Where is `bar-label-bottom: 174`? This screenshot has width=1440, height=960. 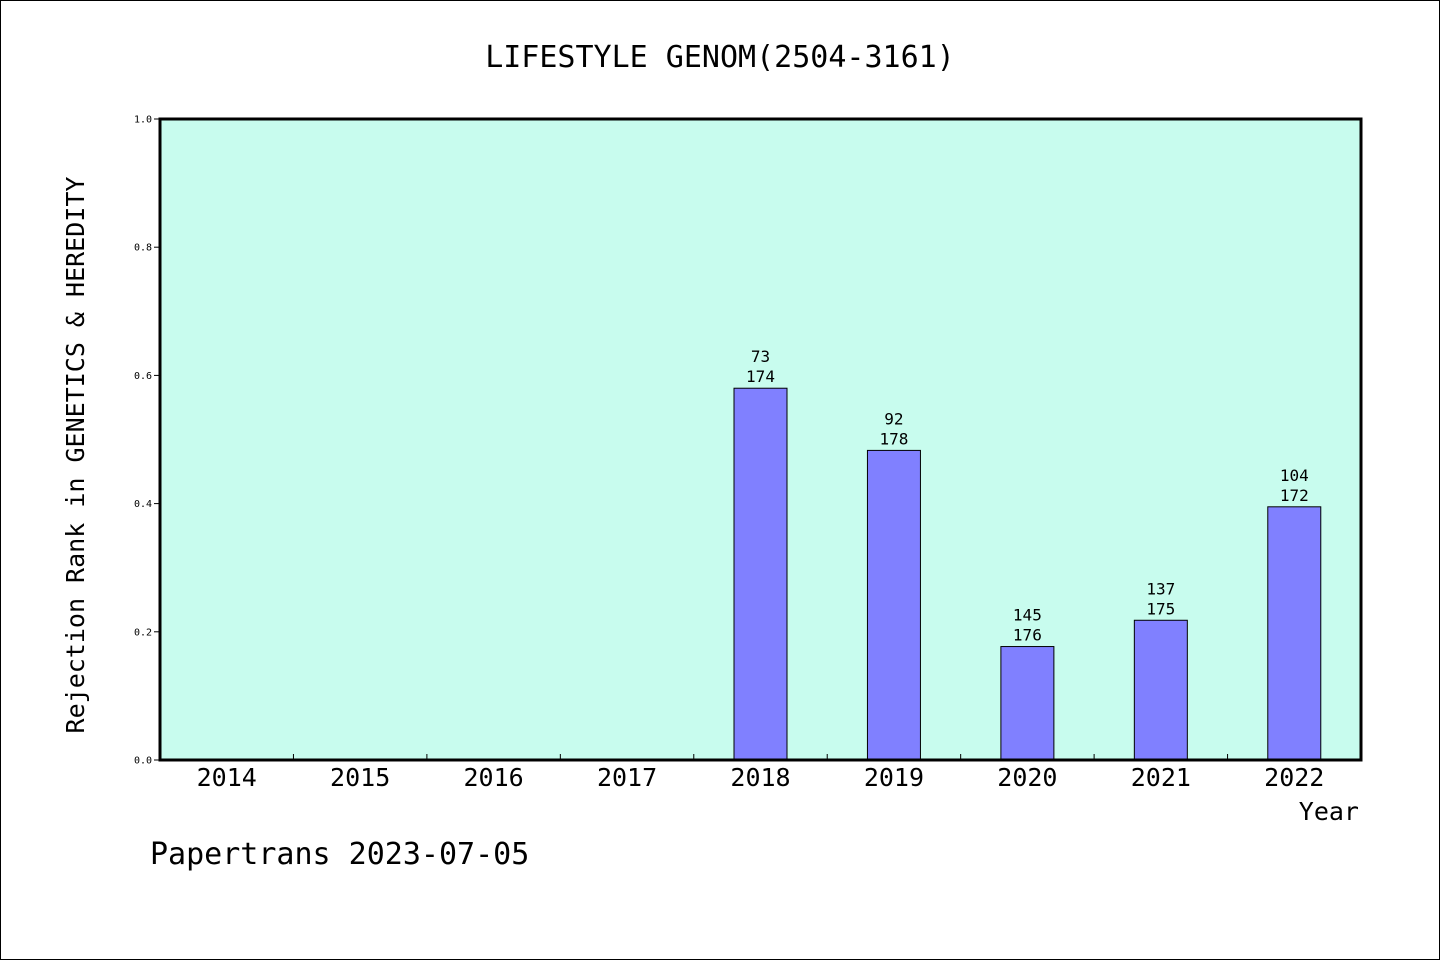 bar-label-bottom: 174 is located at coordinates (760, 376).